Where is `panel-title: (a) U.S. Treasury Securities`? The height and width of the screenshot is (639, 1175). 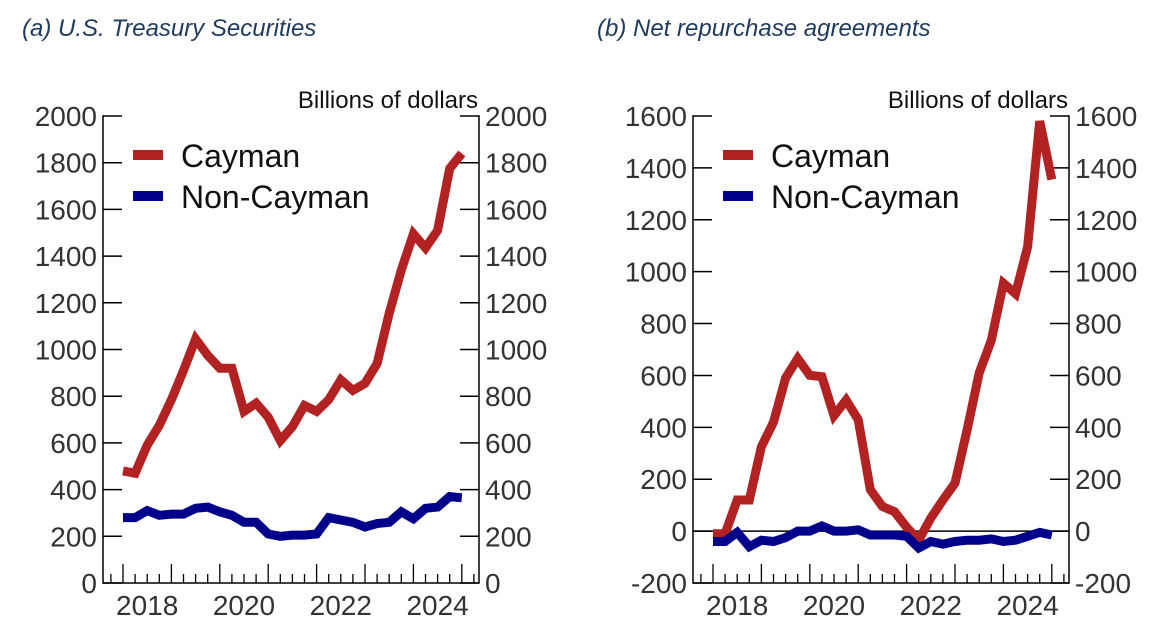
panel-title: (a) U.S. Treasury Securities is located at coordinates (169, 28).